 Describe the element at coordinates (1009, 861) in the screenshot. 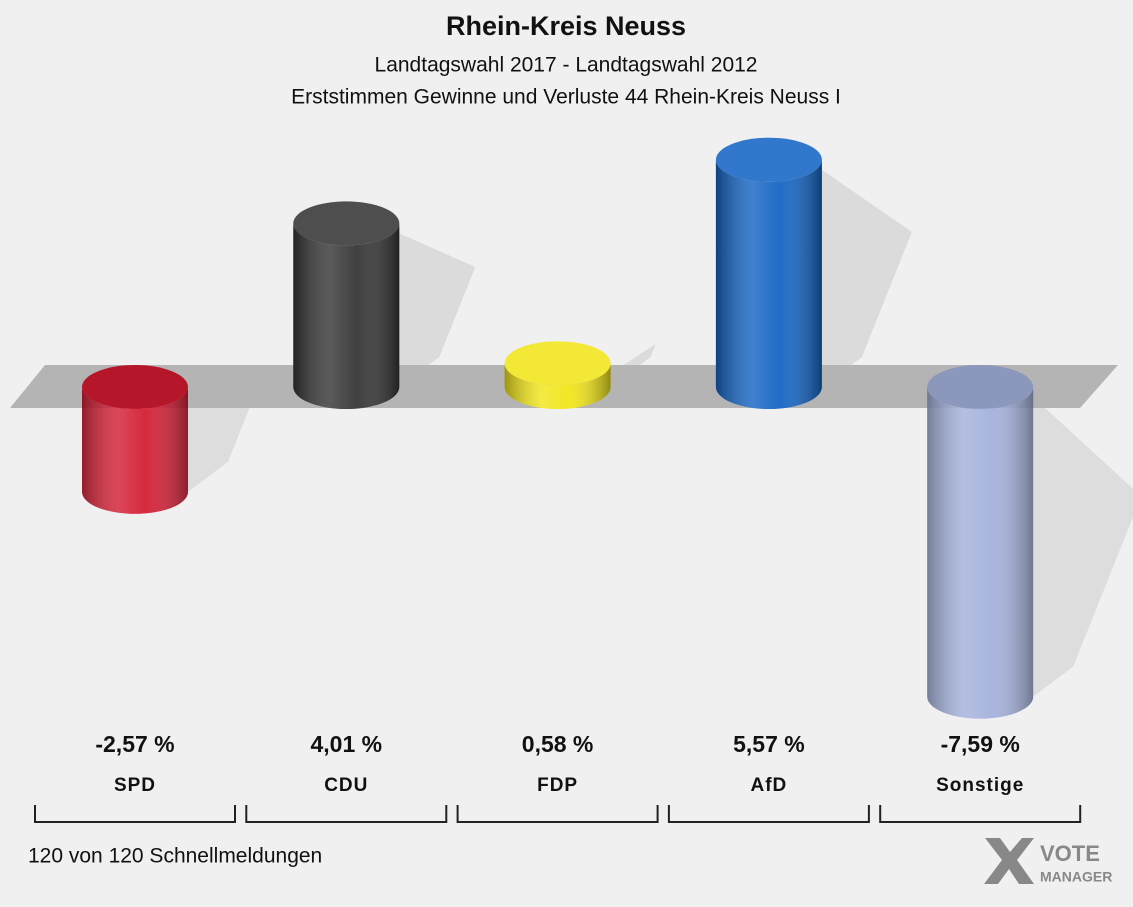

I see `logo-mark` at that location.